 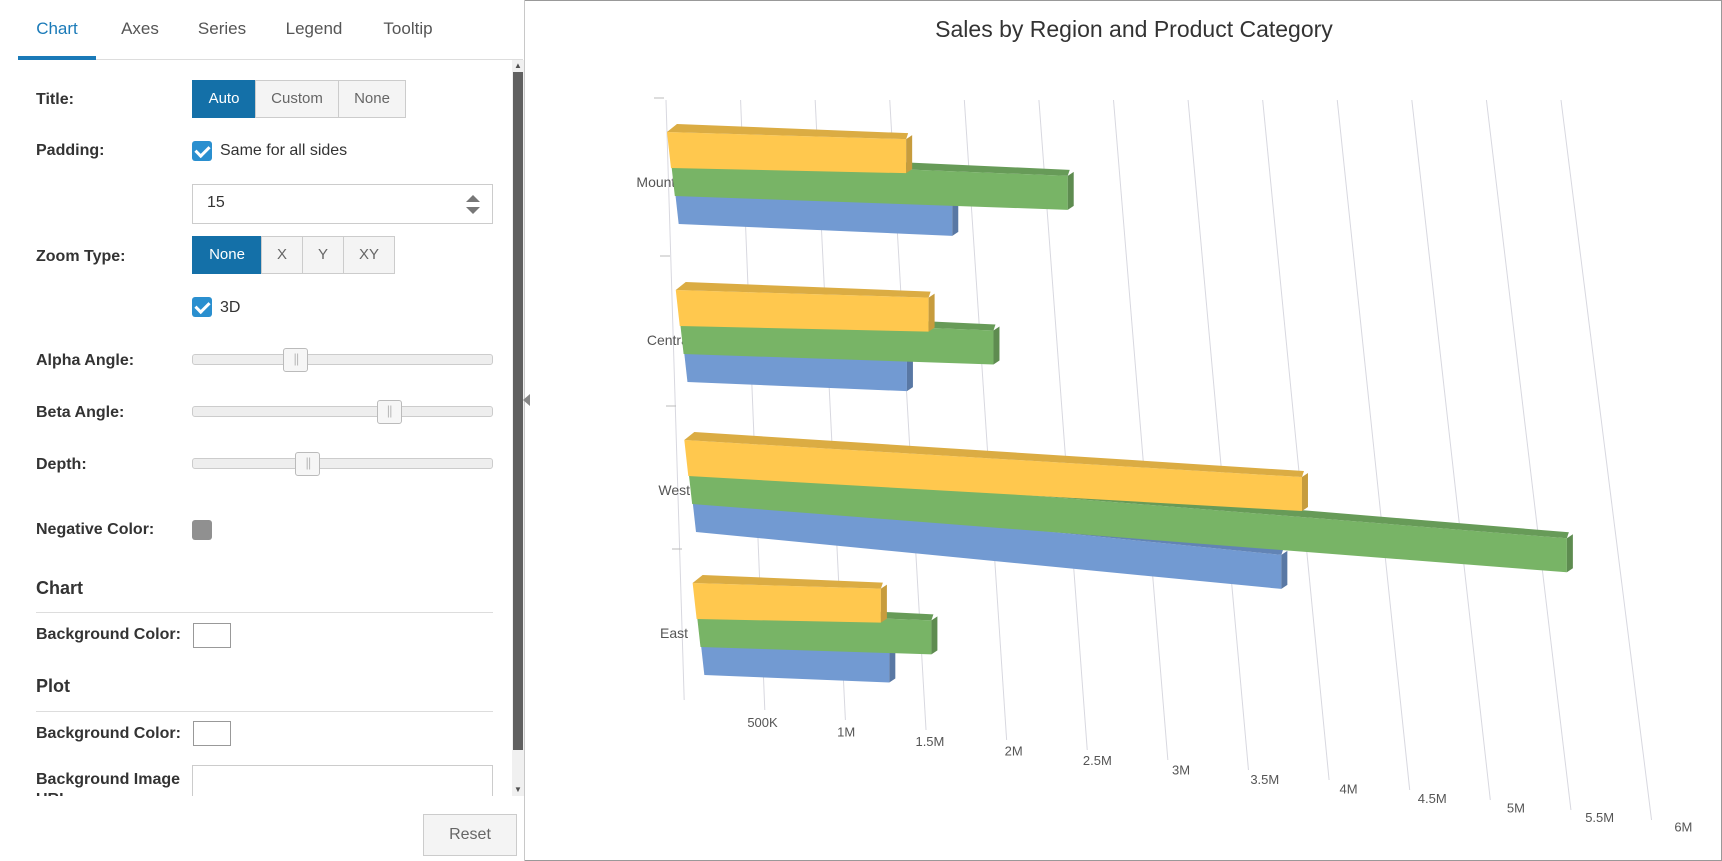 What do you see at coordinates (526, 400) in the screenshot?
I see `collapse-panel-icon` at bounding box center [526, 400].